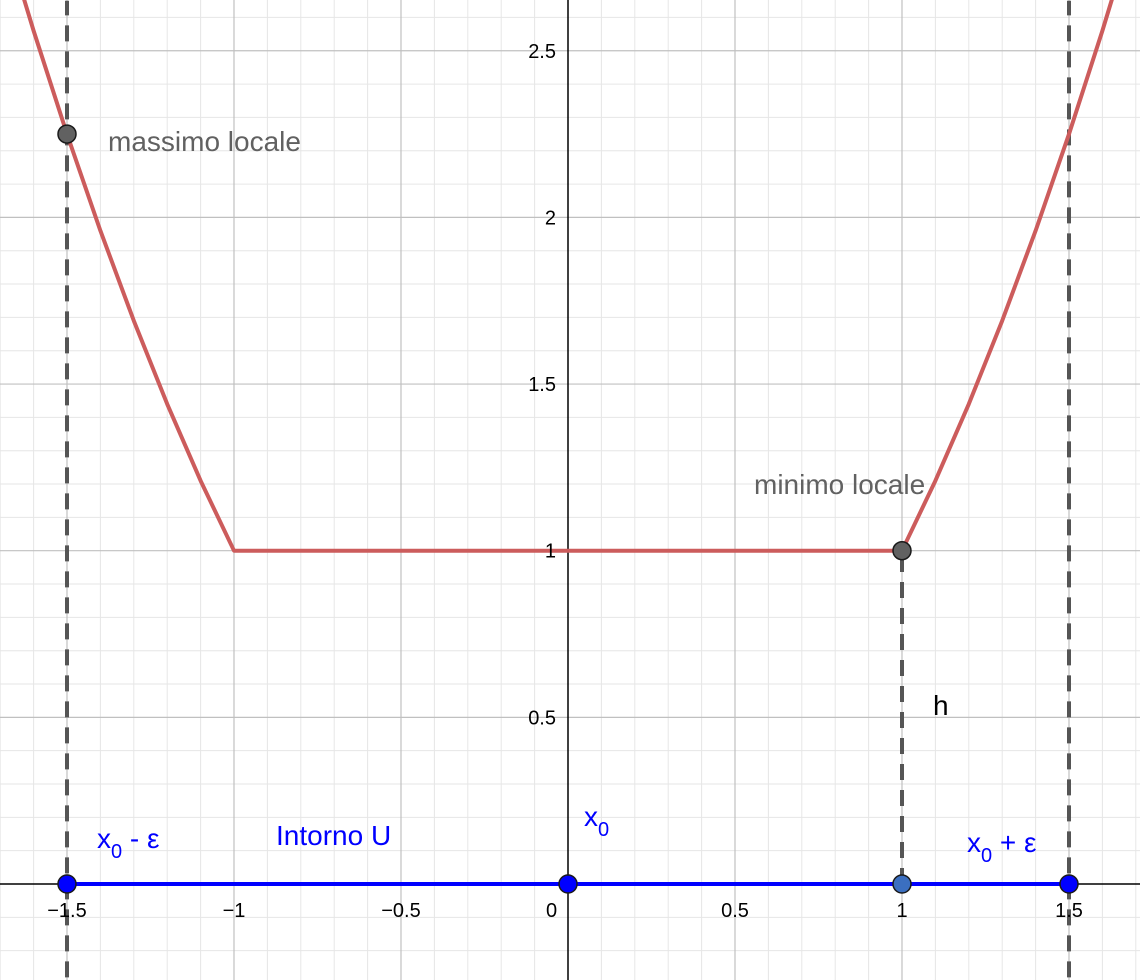 This screenshot has width=1140, height=980. I want to click on x0-plus-eps-point, so click(1069, 884).